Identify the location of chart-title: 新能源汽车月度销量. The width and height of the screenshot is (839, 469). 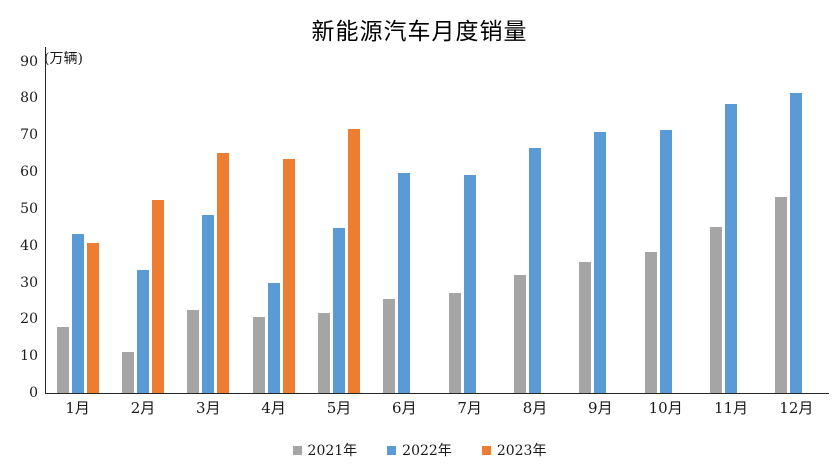
(419, 32).